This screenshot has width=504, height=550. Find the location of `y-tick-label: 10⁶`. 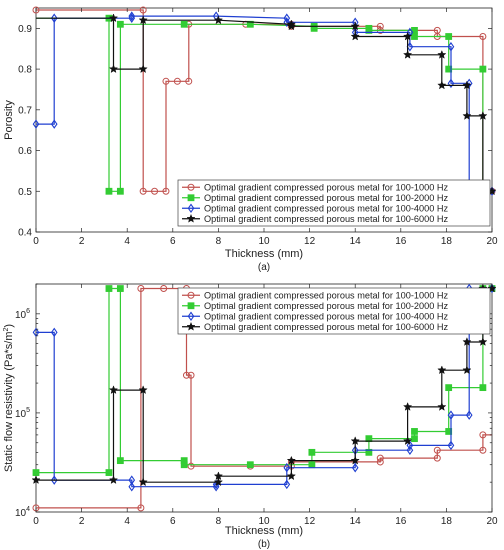

y-tick-label: 10⁶ is located at coordinates (22, 314).